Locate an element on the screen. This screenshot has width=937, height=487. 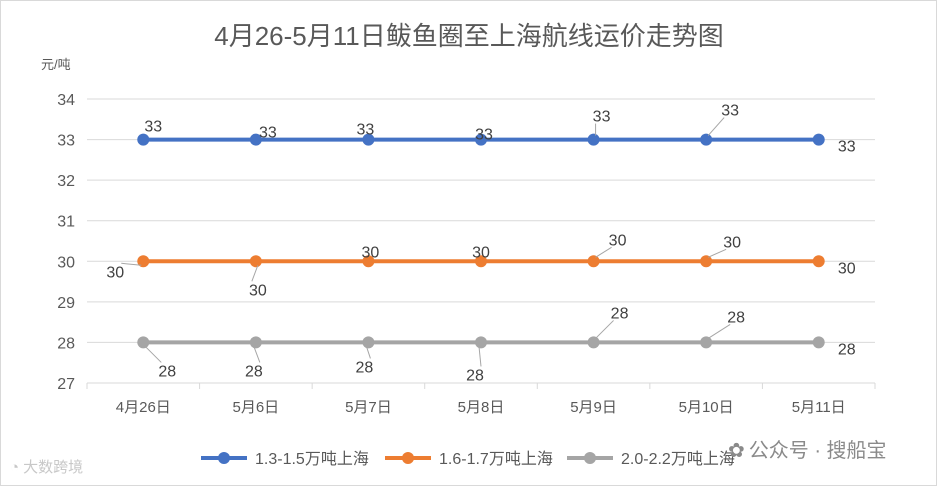
wechat-icon: ✿ is located at coordinates (736, 451).